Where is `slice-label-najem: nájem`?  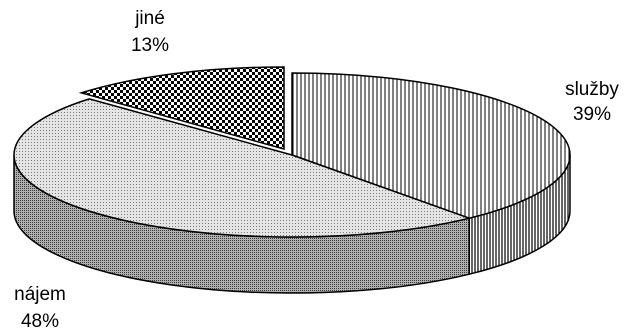
slice-label-najem: nájem is located at coordinates (40, 294).